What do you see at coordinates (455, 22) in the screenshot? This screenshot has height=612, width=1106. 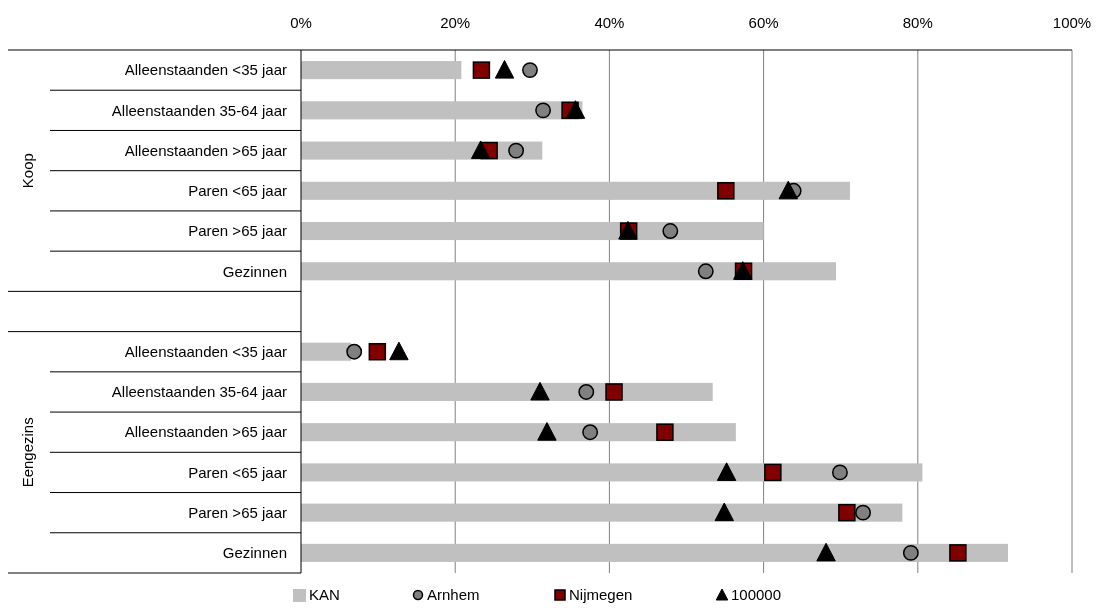 I see `x-tick-label: 20%` at bounding box center [455, 22].